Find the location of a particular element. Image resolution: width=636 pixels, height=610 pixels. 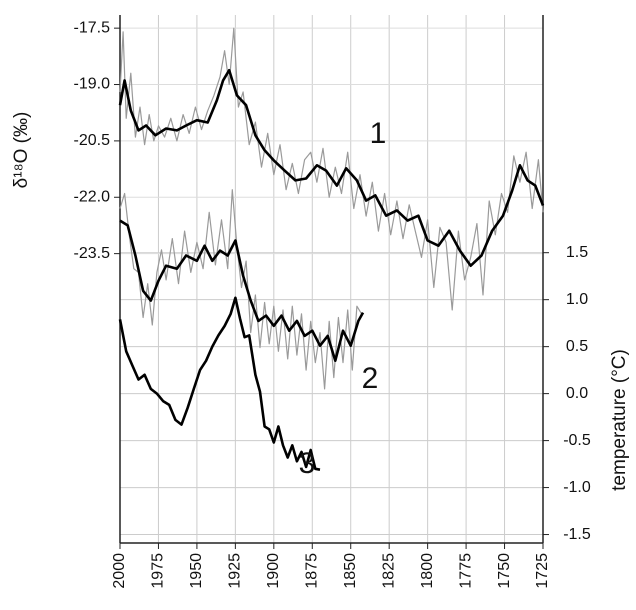

y2-tick-label: 1.0 is located at coordinates (577, 299).